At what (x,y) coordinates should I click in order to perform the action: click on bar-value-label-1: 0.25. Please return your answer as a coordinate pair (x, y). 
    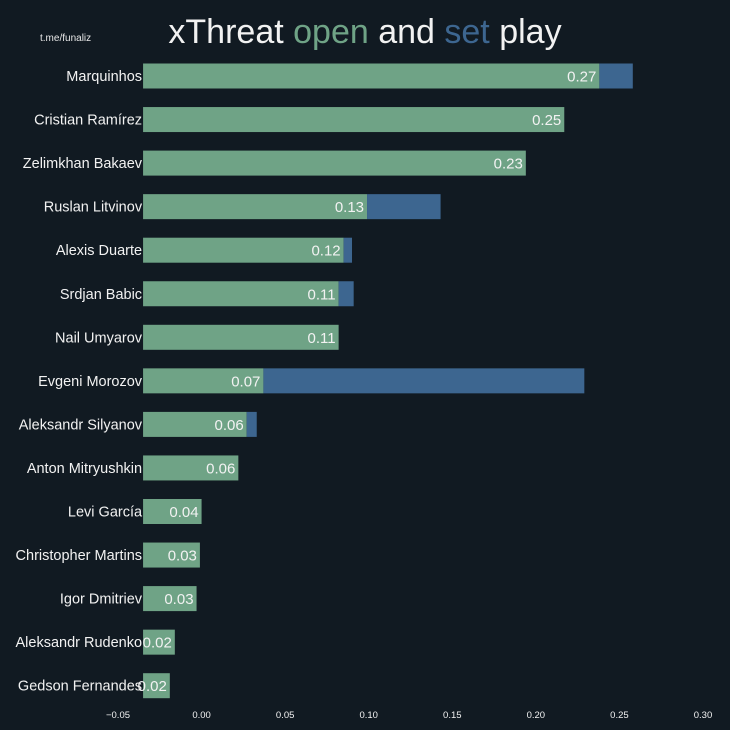
    Looking at the image, I should click on (546, 120).